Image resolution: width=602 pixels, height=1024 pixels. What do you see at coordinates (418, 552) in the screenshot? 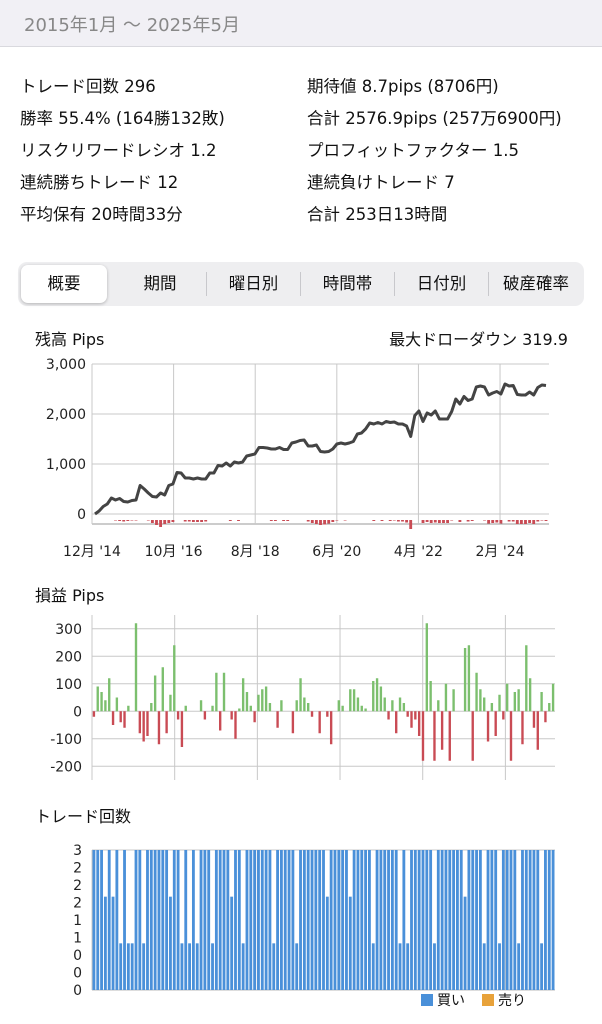
I see `x-tick-label: 4月 '22` at bounding box center [418, 552].